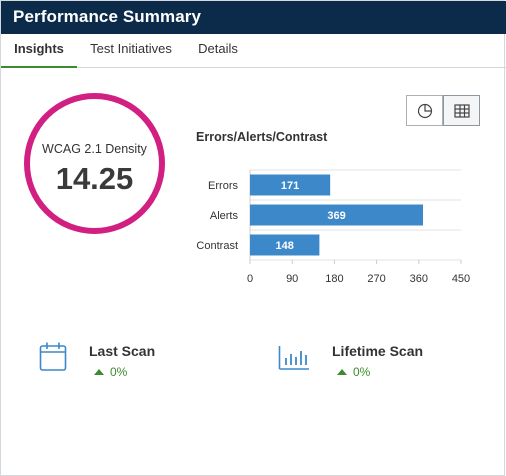  What do you see at coordinates (253, 17) in the screenshot?
I see `card-header: Performance Summary` at bounding box center [253, 17].